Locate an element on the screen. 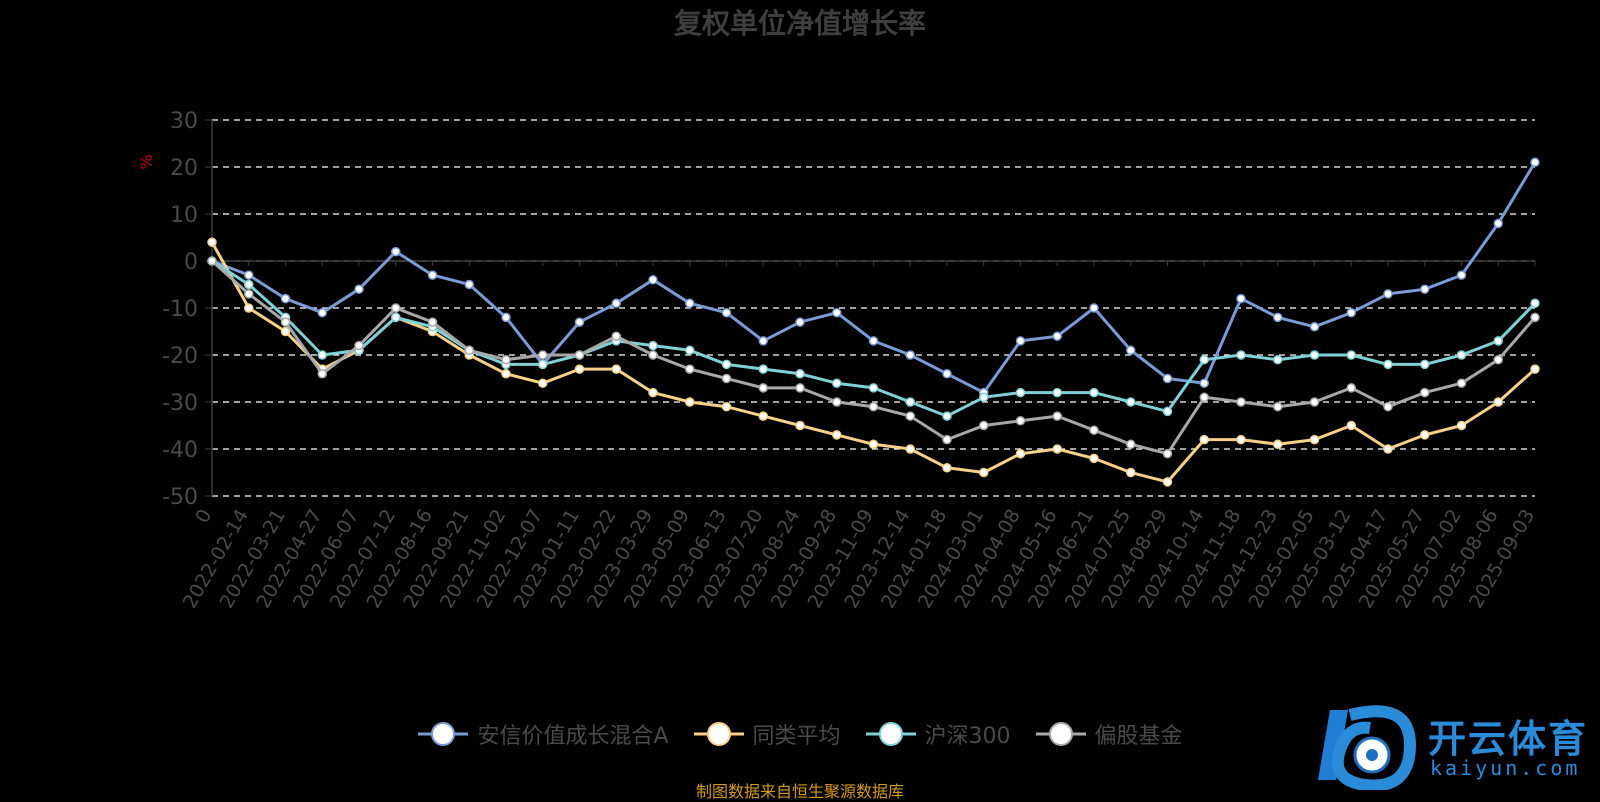 Image resolution: width=1600 pixels, height=802 pixels. y-tick-label: -30 is located at coordinates (180, 403).